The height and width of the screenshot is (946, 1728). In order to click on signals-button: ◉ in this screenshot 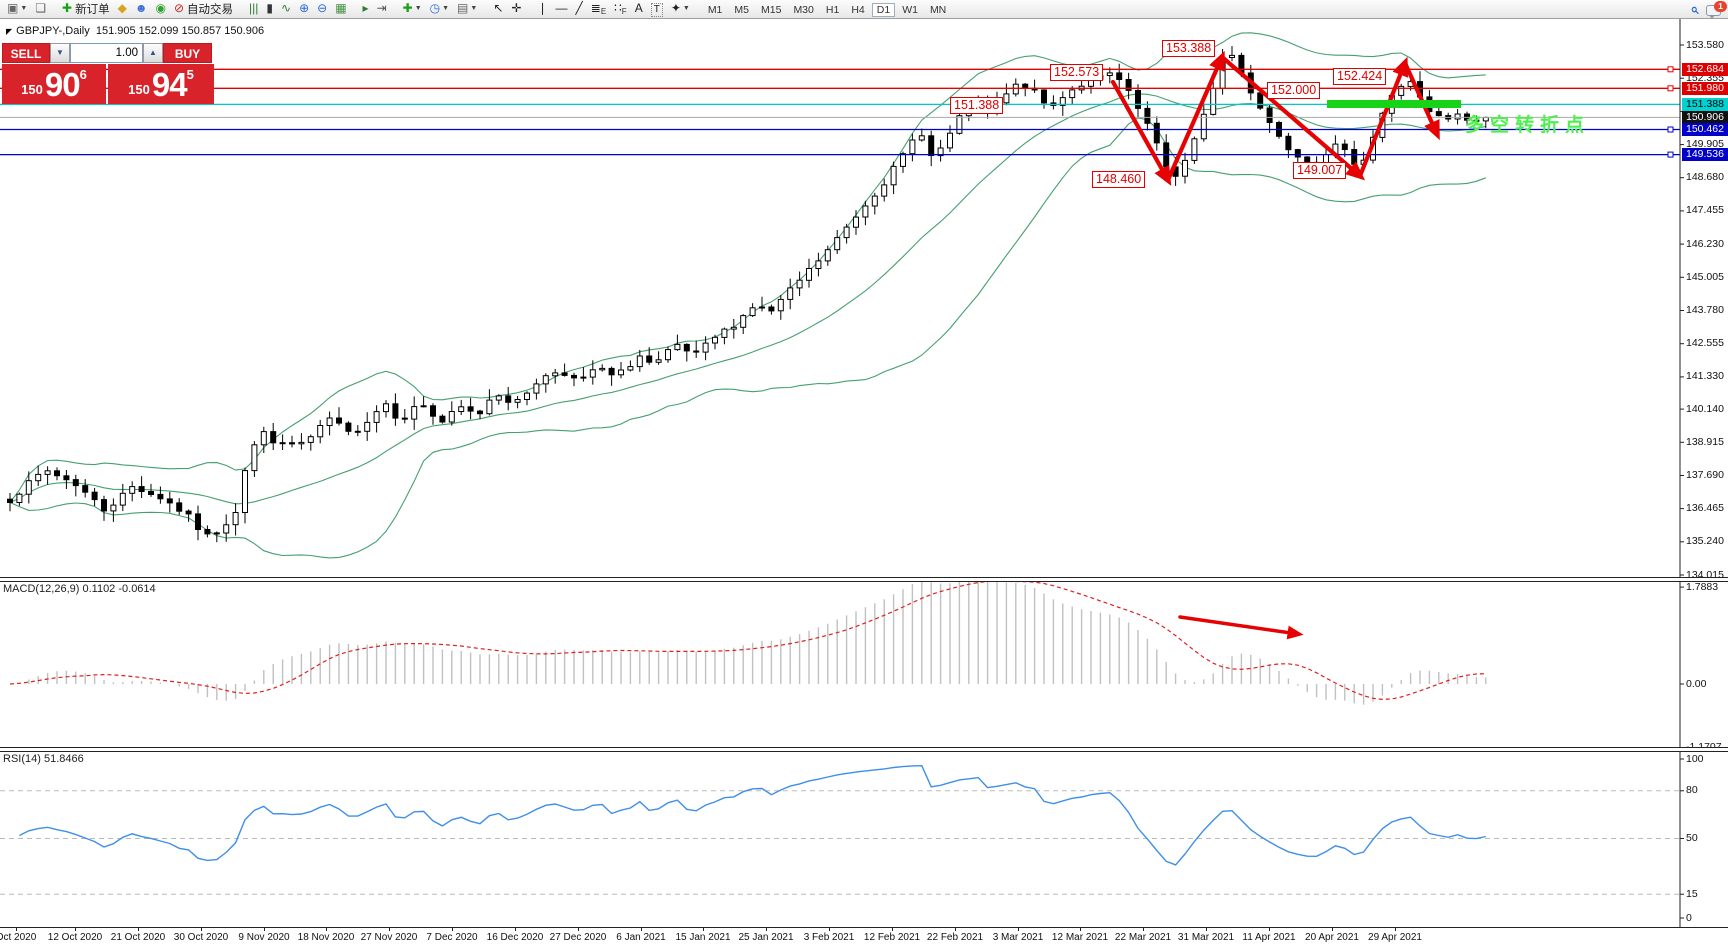, I will do `click(160, 8)`.